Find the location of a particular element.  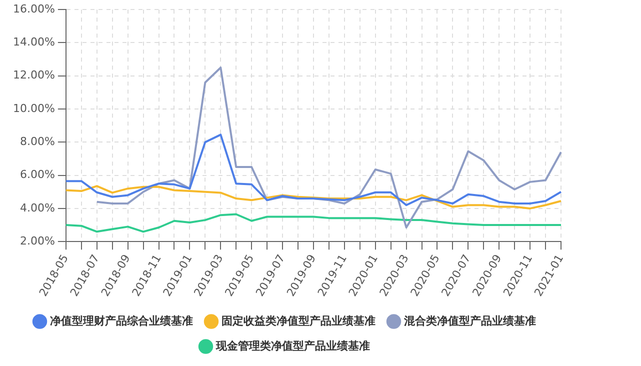

legend-label: 固定收益类净值型产品业绩基准 is located at coordinates (298, 321).